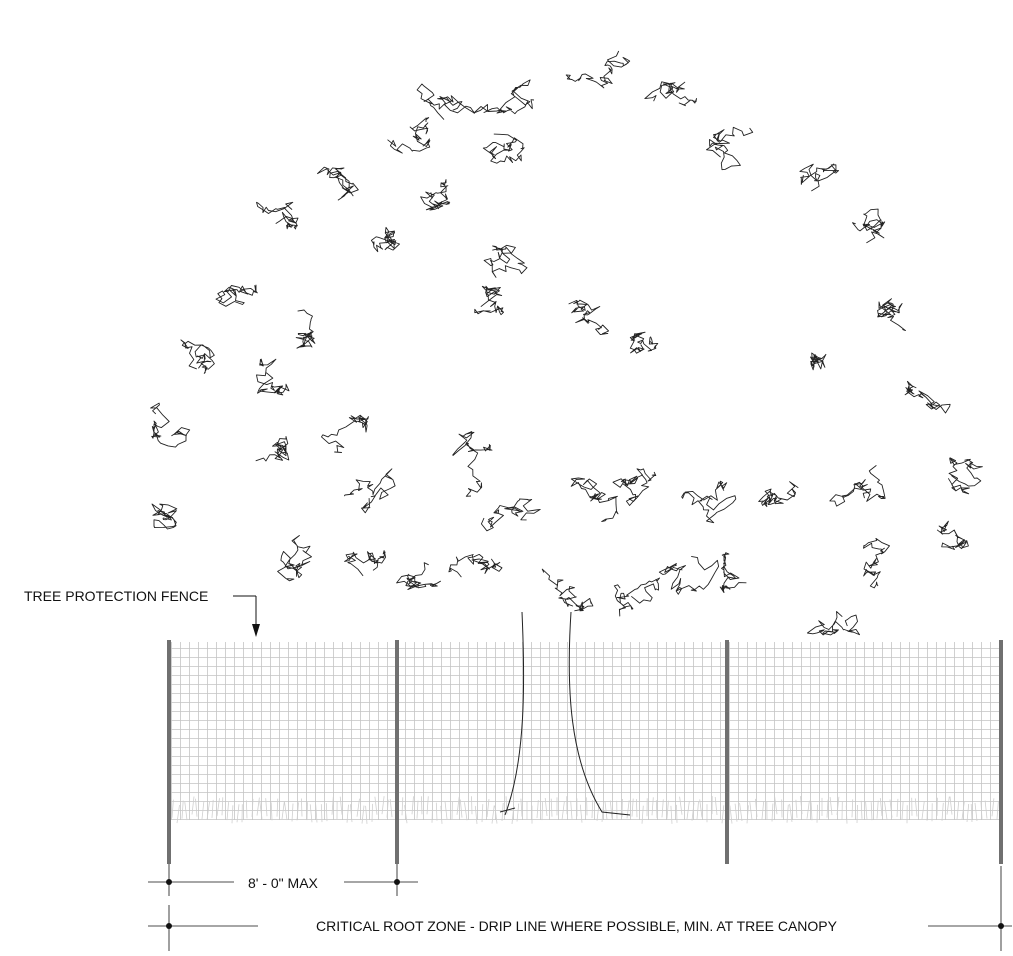 The image size is (1013, 956). Describe the element at coordinates (169, 926) in the screenshot. I see `root-zone-tick-left` at that location.